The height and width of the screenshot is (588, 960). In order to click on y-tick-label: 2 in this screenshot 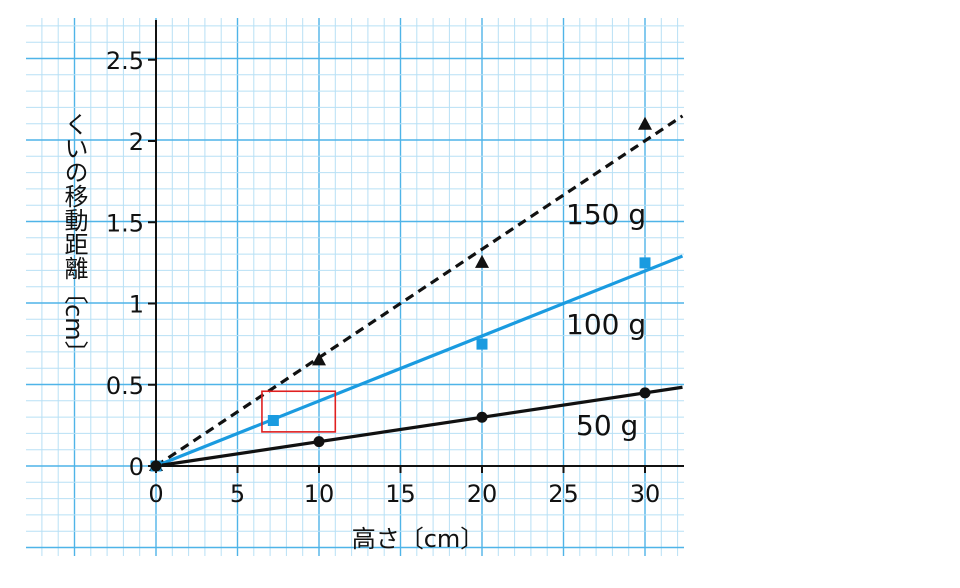, I will do `click(136, 142)`.